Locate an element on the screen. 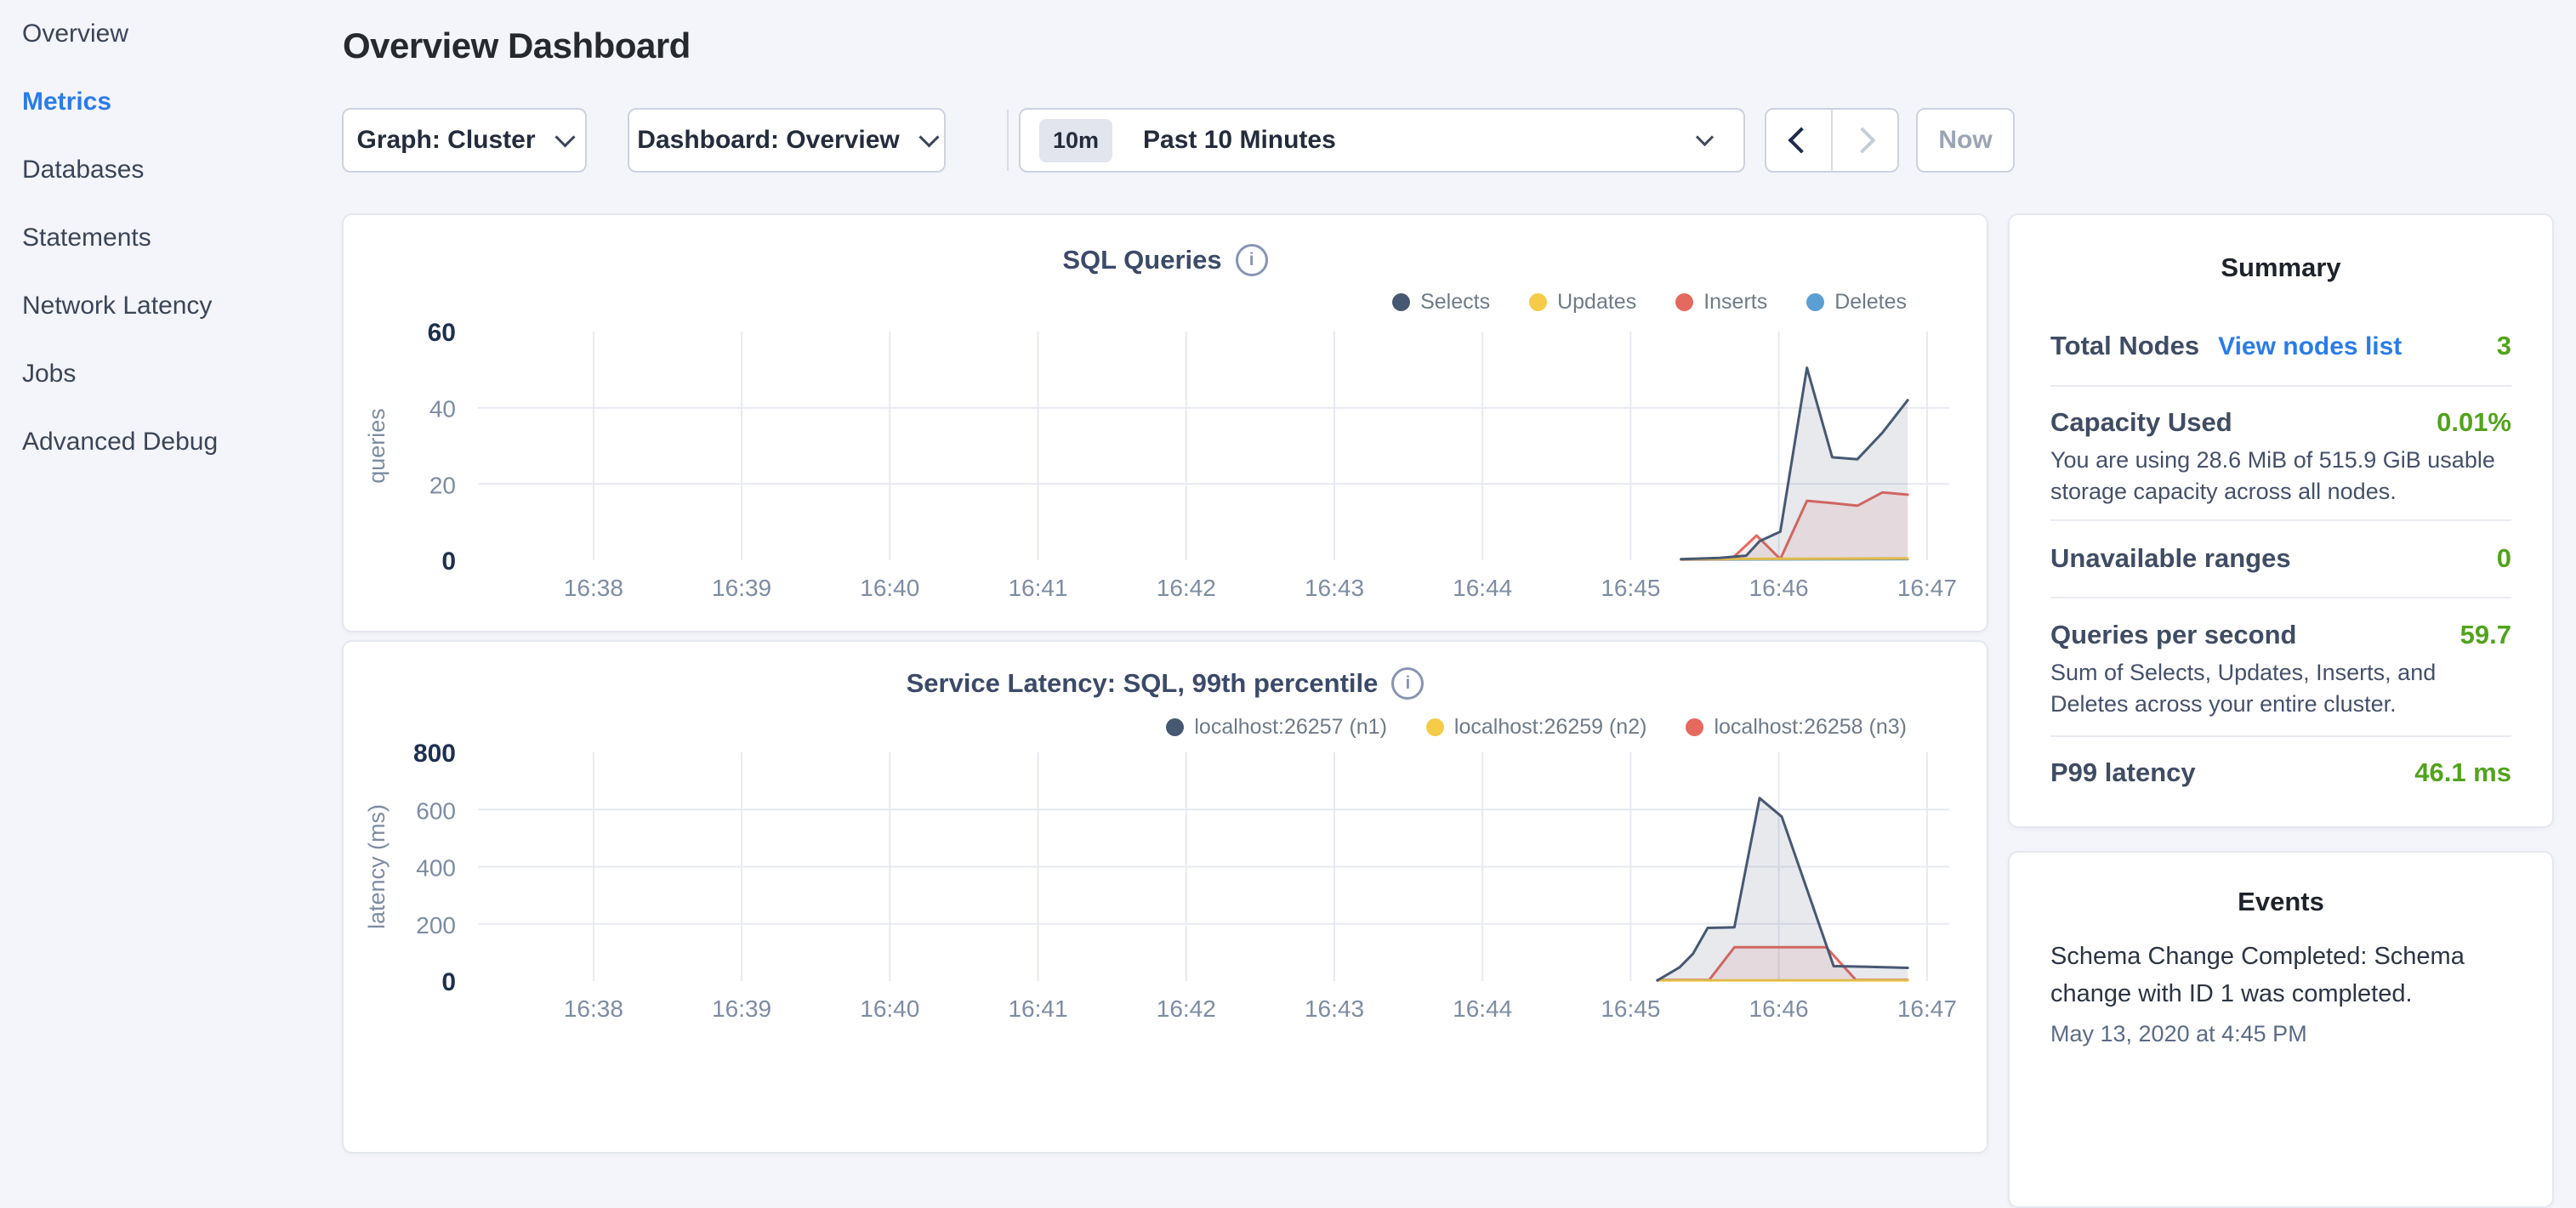 The width and height of the screenshot is (2576, 1208). time-back-button is located at coordinates (1798, 141).